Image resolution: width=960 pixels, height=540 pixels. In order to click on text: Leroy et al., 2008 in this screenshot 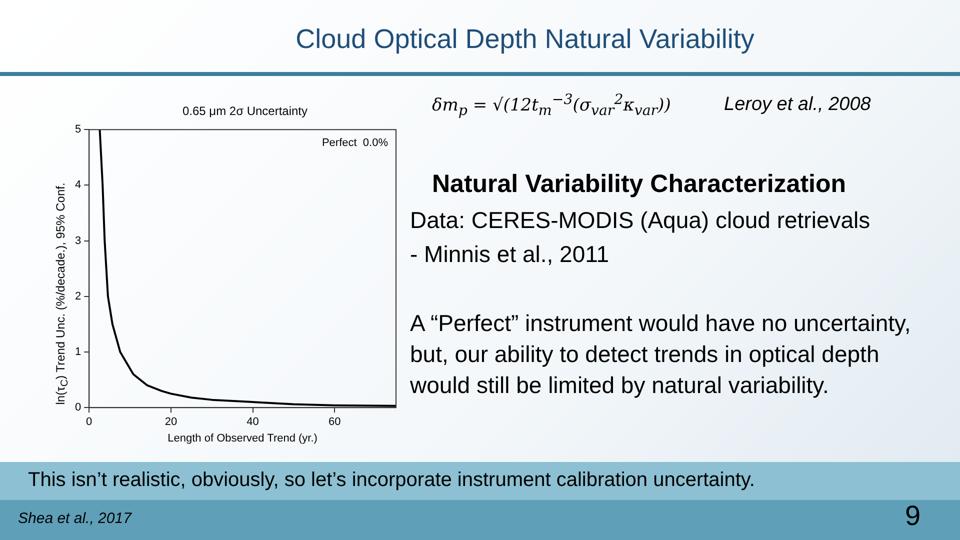, I will do `click(797, 105)`.